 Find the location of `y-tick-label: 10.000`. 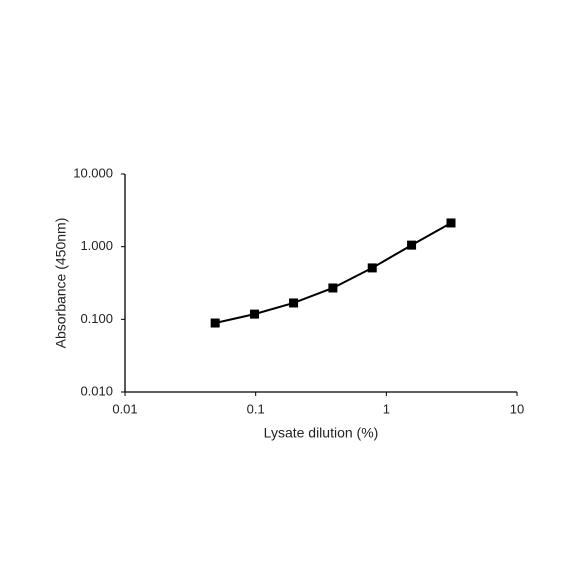

y-tick-label: 10.000 is located at coordinates (93, 172).